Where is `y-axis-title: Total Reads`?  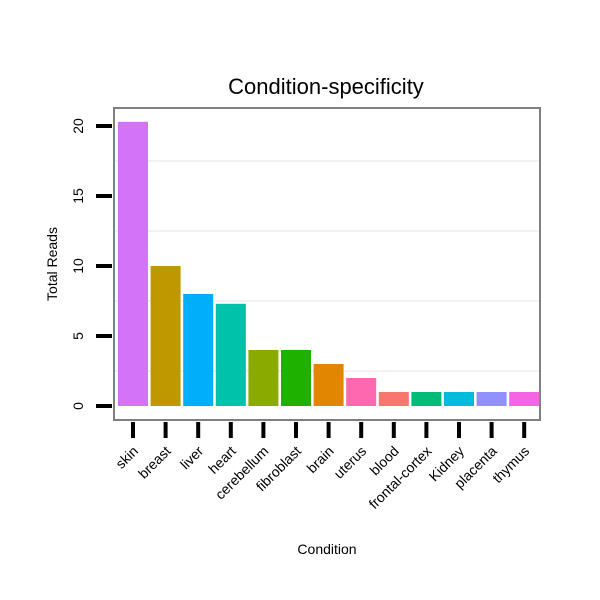 y-axis-title: Total Reads is located at coordinates (52, 264).